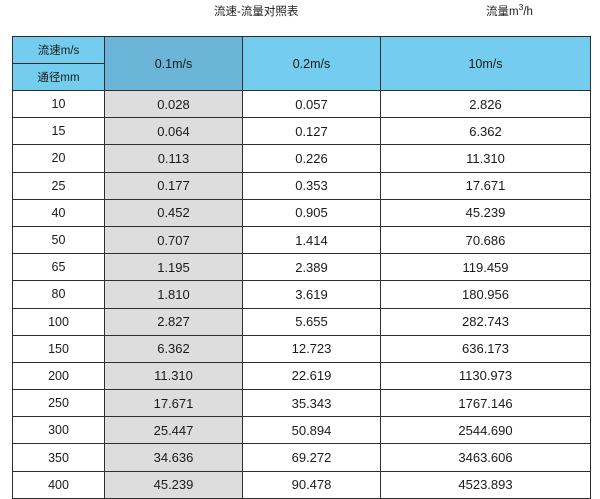 This screenshot has width=600, height=499. I want to click on cell-flow-0.2: 0.905, so click(311, 212).